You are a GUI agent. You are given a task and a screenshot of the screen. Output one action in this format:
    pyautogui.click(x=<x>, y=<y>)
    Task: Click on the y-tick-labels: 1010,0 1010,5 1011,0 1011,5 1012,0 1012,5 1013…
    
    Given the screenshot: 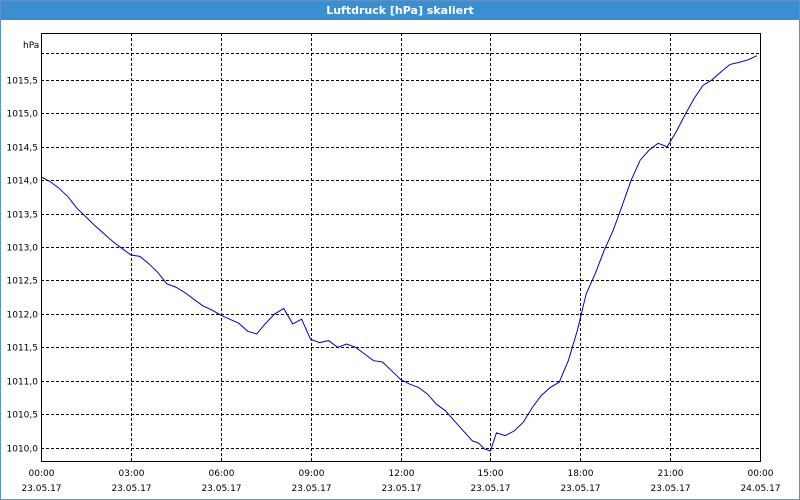 What is the action you would take?
    pyautogui.click(x=23, y=266)
    